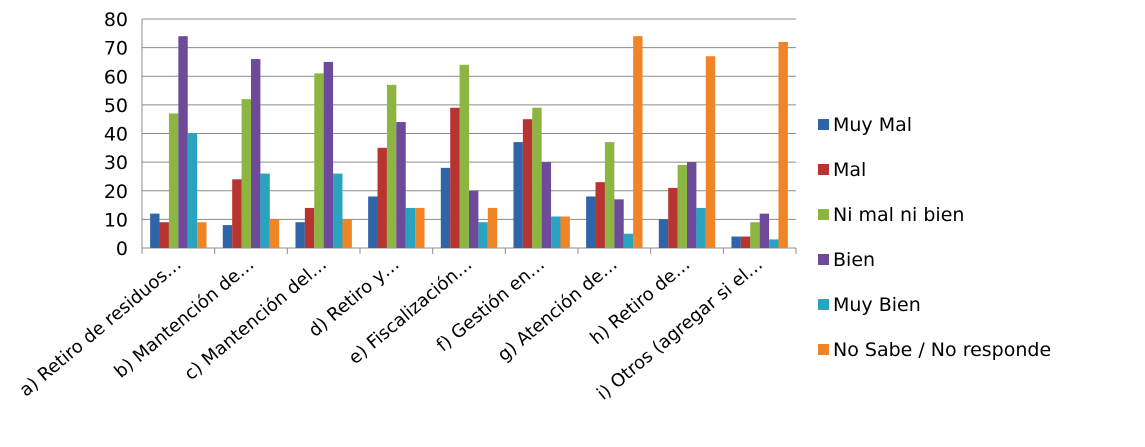  I want to click on y-tick-label: 60, so click(116, 77).